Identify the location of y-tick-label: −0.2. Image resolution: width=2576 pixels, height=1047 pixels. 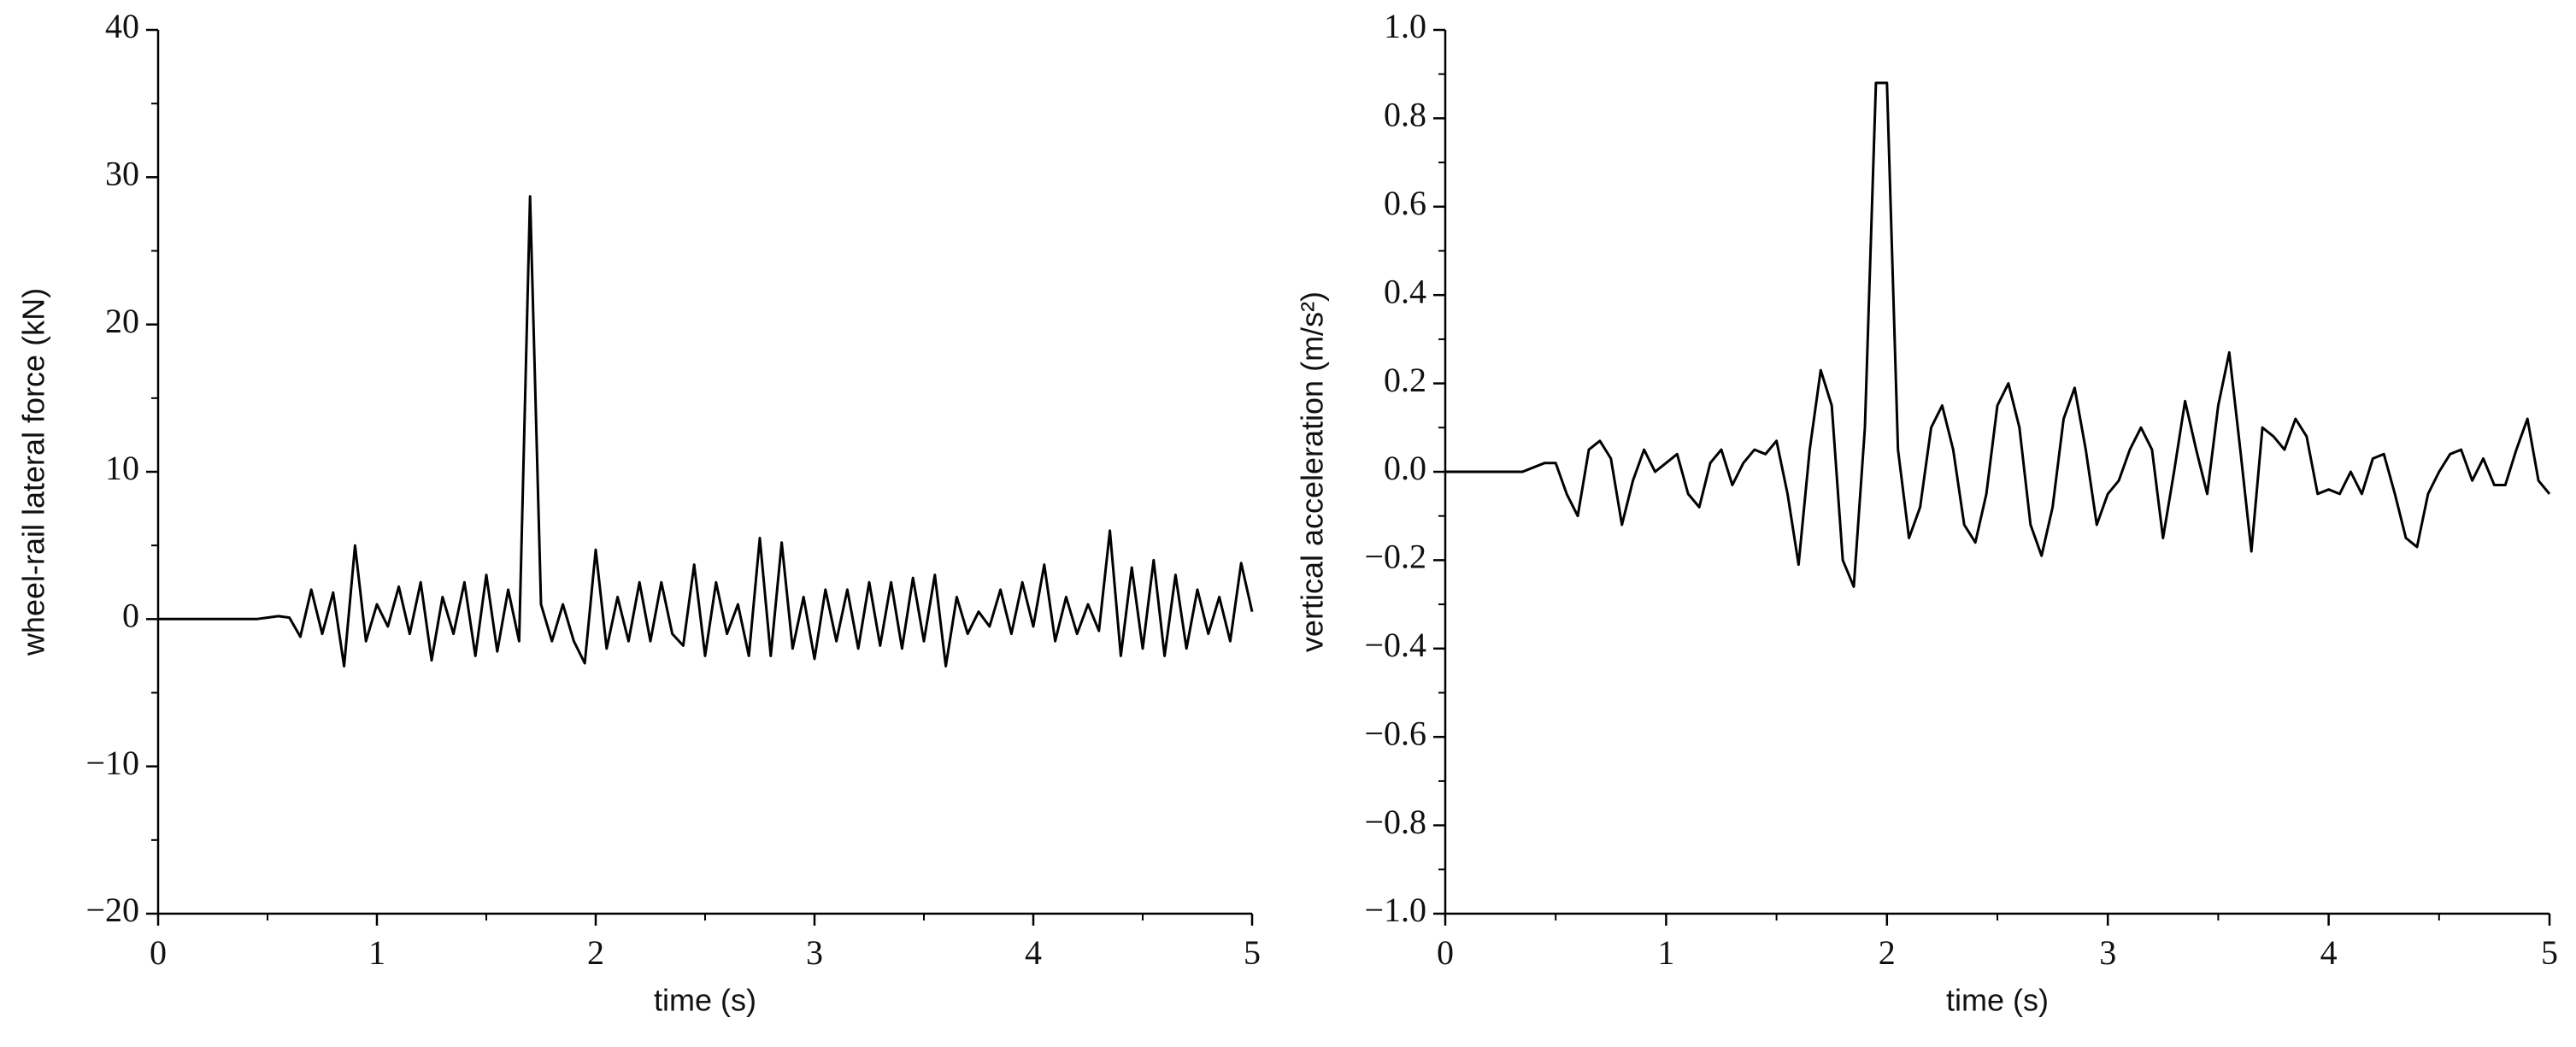
(1395, 557).